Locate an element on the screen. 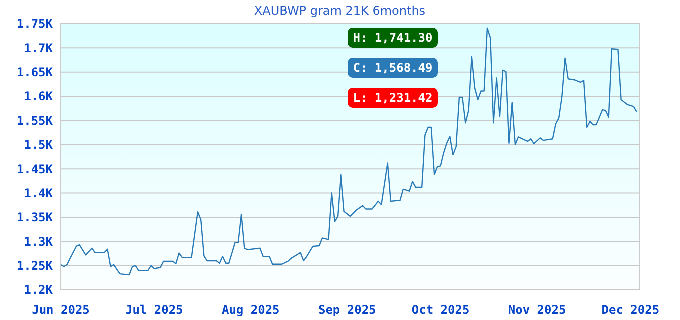 The image size is (680, 320). y-tick-label: 1.35K is located at coordinates (35, 217).